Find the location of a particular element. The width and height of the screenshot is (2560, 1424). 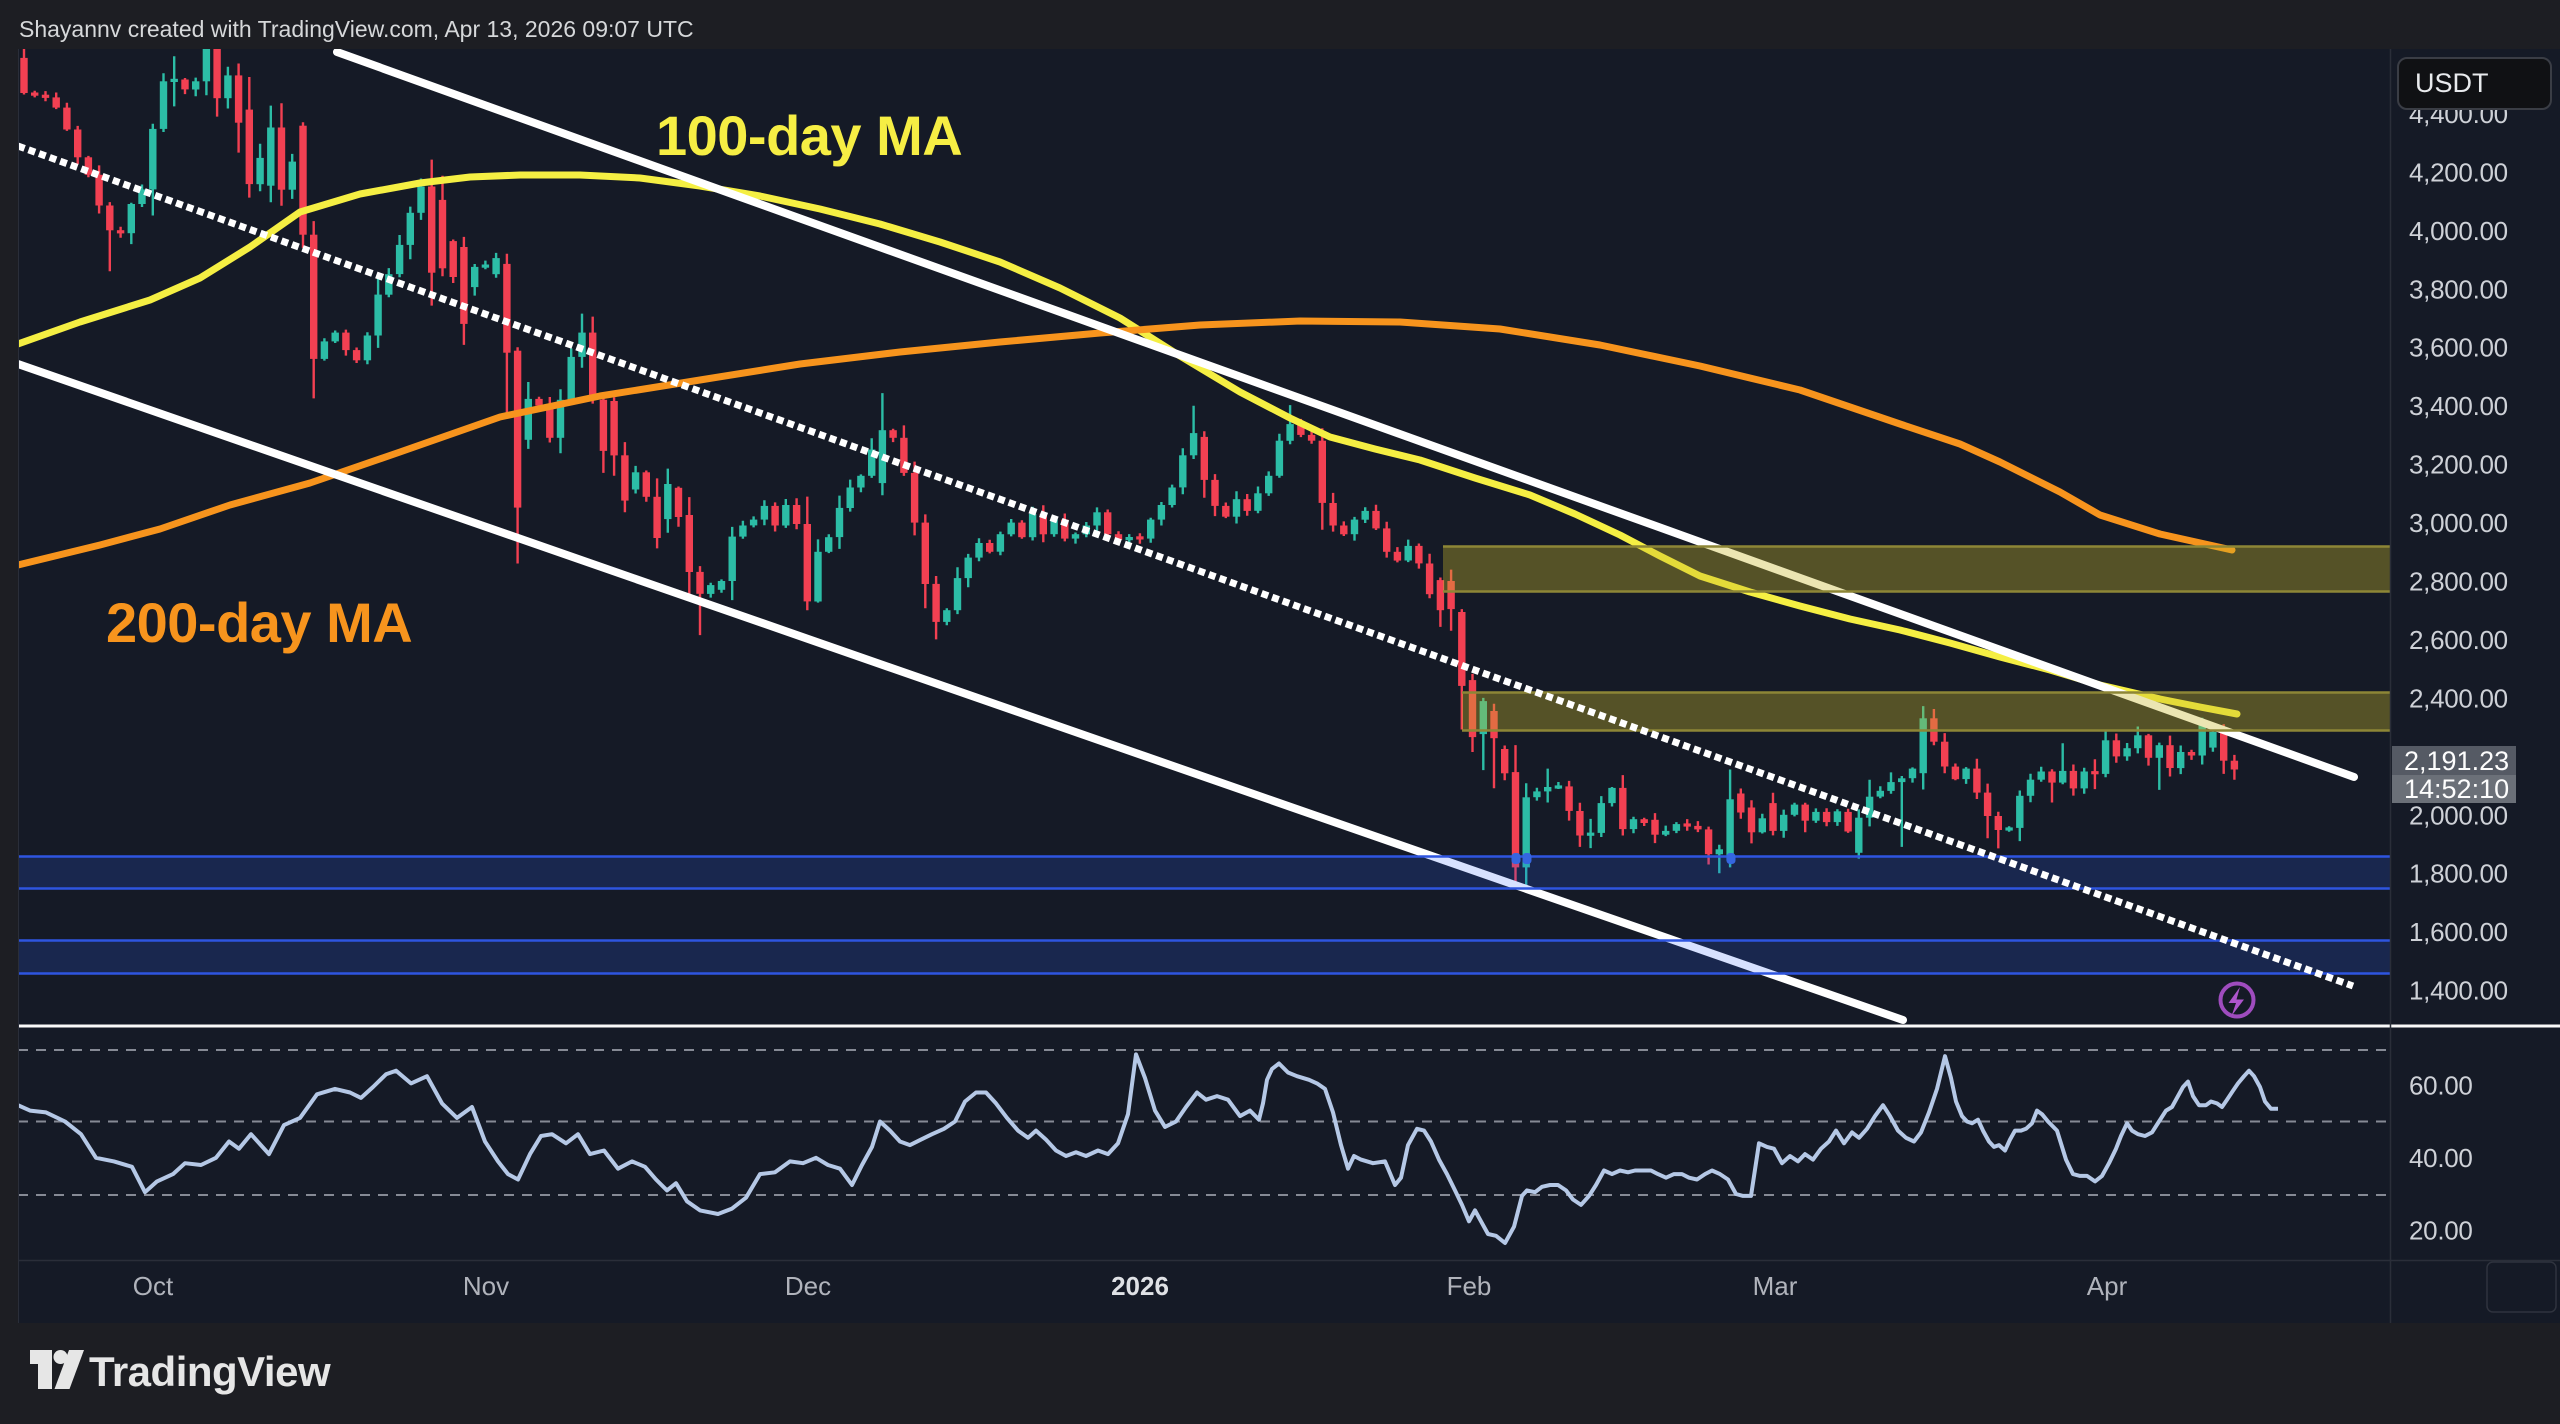

svg-text: 3,600.00 is located at coordinates (2458, 348).